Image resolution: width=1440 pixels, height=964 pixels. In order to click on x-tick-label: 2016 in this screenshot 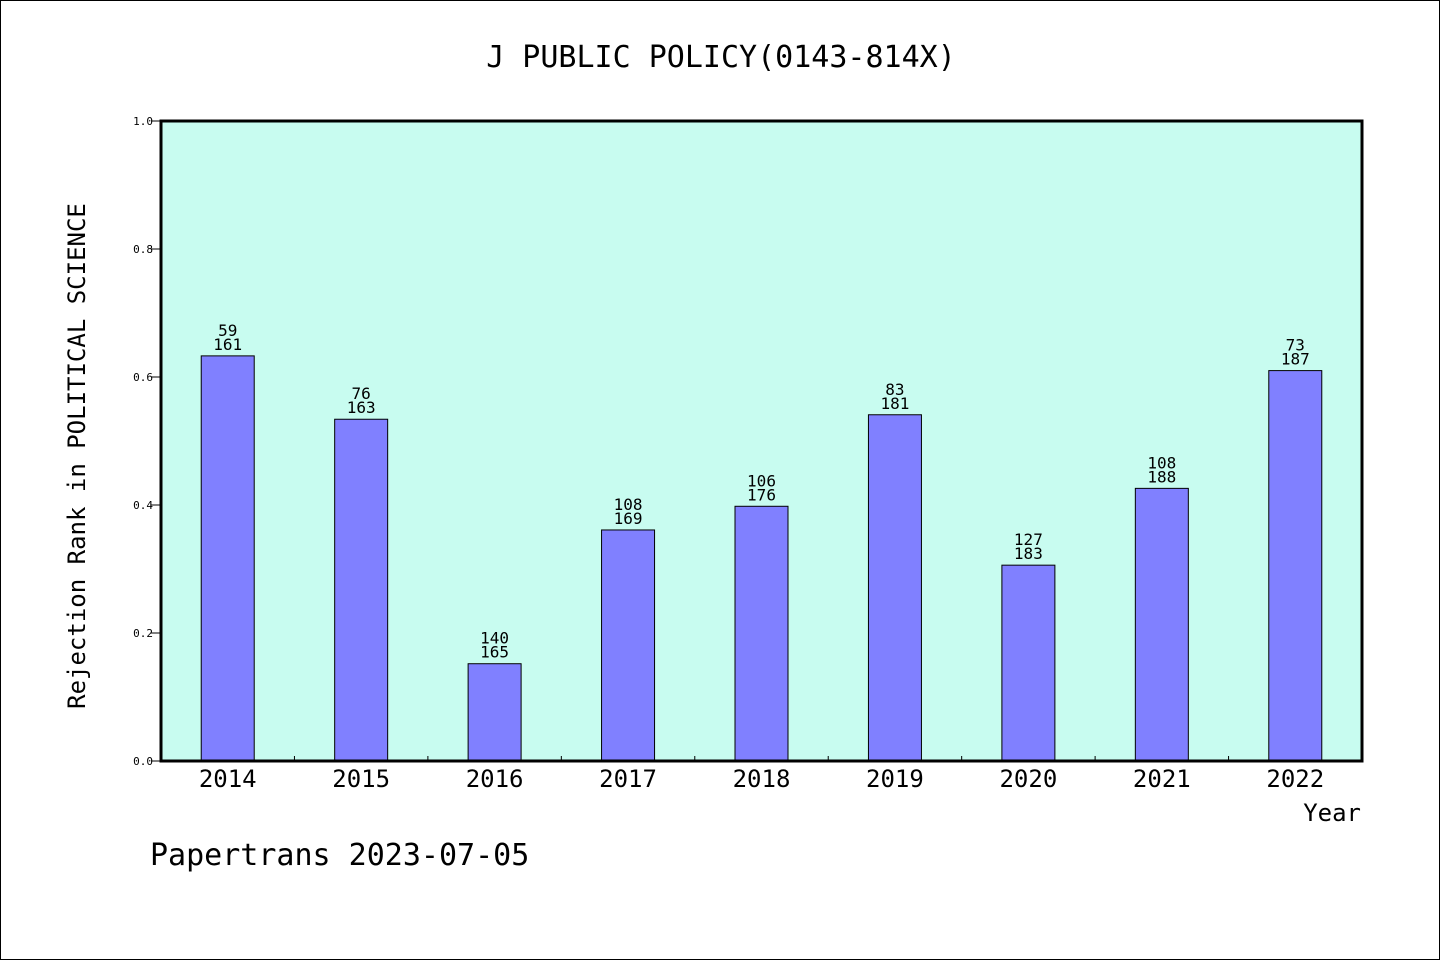, I will do `click(495, 779)`.